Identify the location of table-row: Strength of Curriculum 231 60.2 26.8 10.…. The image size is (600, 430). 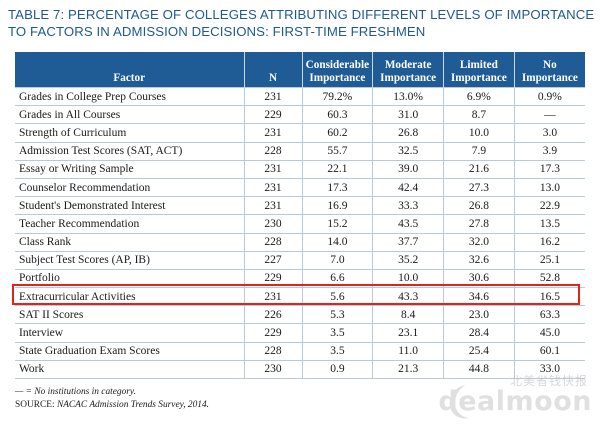
(300, 133).